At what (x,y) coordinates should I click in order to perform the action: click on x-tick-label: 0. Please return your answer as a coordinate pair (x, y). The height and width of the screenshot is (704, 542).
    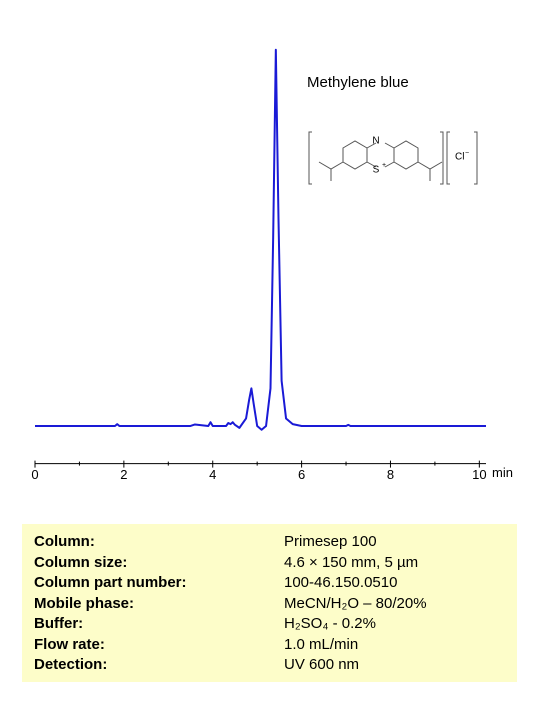
    Looking at the image, I should click on (34, 474).